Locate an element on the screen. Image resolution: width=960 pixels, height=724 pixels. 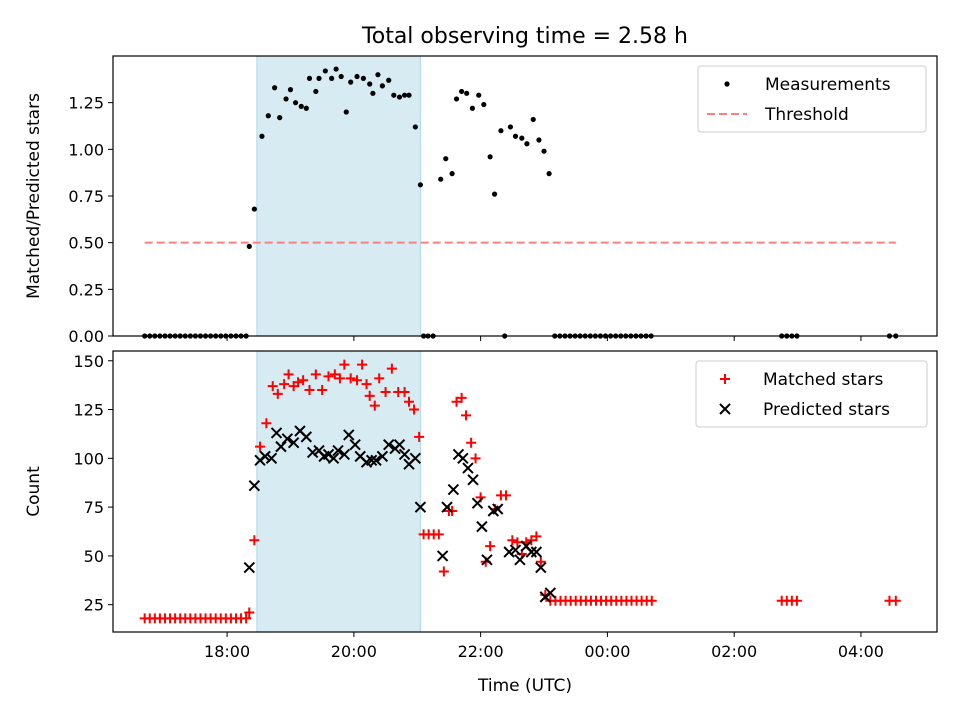
y-tick-label: 125 is located at coordinates (88, 410).